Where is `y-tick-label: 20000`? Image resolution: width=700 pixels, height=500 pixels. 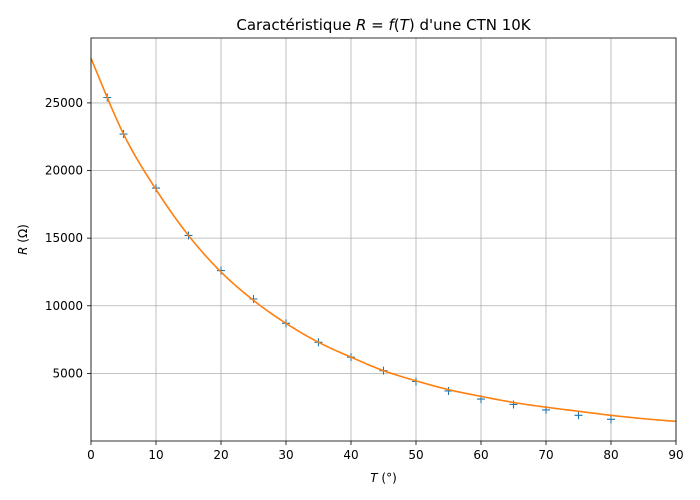 y-tick-label: 20000 is located at coordinates (64, 171).